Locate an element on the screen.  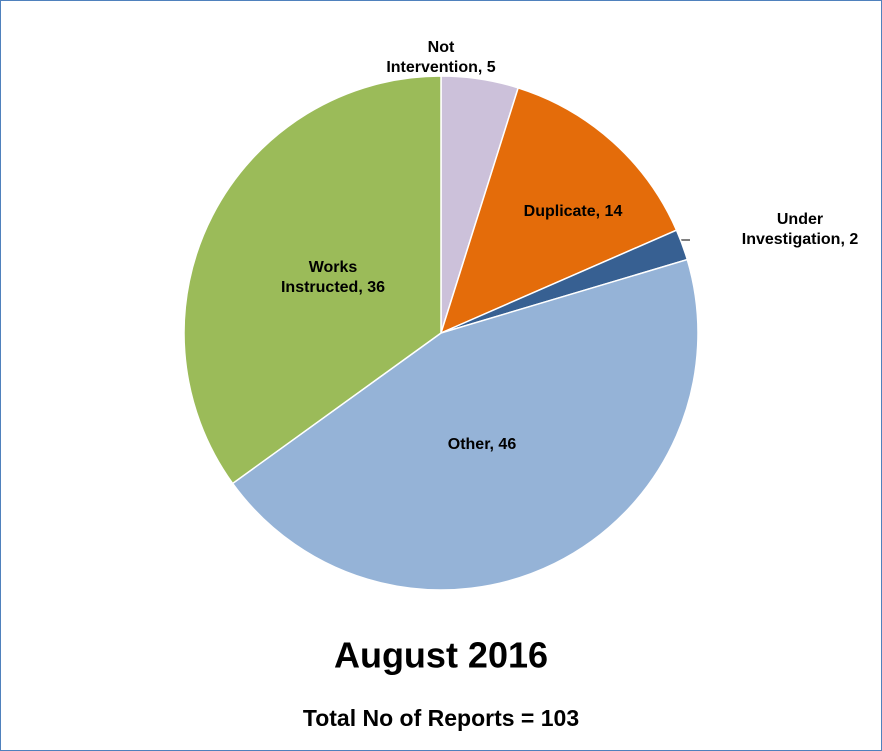
data-label-line: Not is located at coordinates (441, 47).